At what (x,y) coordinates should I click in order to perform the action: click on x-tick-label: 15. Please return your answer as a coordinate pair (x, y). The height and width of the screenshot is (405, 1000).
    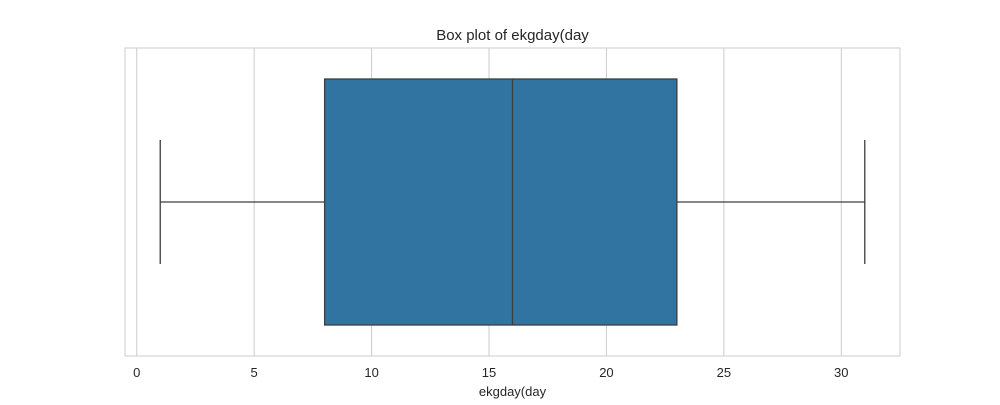
    Looking at the image, I should click on (489, 372).